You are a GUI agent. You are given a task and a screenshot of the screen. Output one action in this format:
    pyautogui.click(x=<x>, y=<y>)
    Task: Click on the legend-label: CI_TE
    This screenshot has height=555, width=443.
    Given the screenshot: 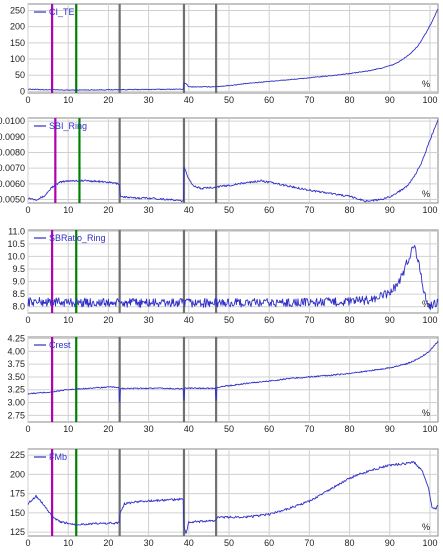 What is the action you would take?
    pyautogui.click(x=62, y=12)
    